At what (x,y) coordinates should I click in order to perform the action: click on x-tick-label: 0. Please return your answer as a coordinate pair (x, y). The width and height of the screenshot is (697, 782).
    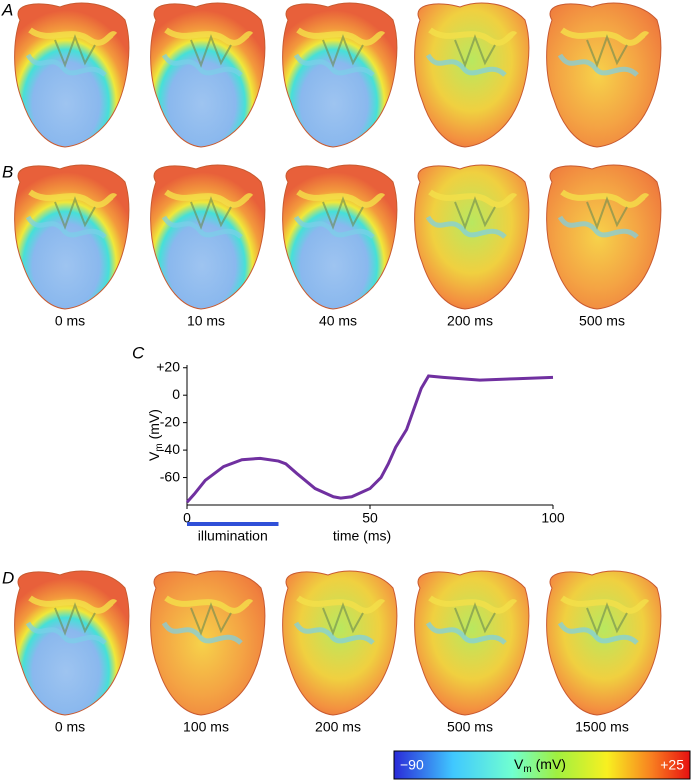
    Looking at the image, I should click on (187, 518).